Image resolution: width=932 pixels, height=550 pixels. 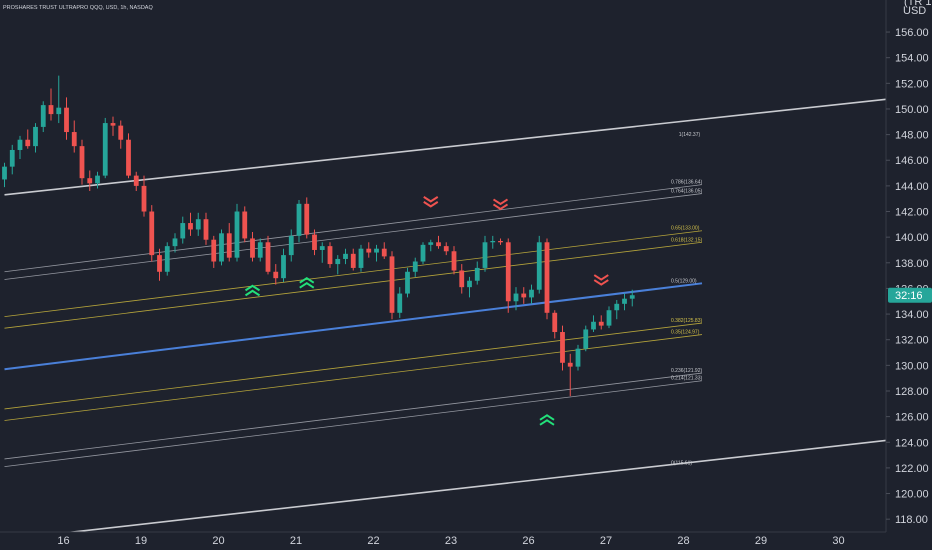 What do you see at coordinates (911, 520) in the screenshot?
I see `y-tick-label-19: 118.00` at bounding box center [911, 520].